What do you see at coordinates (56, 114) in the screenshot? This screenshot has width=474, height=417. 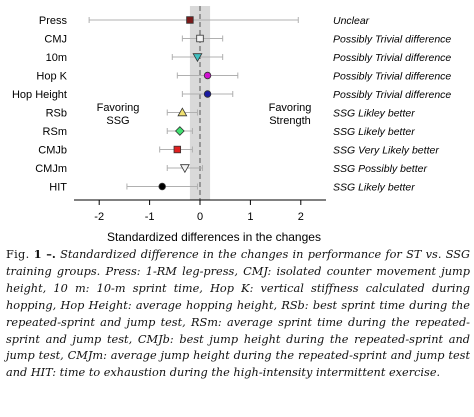 I see `row-label: RSb` at bounding box center [56, 114].